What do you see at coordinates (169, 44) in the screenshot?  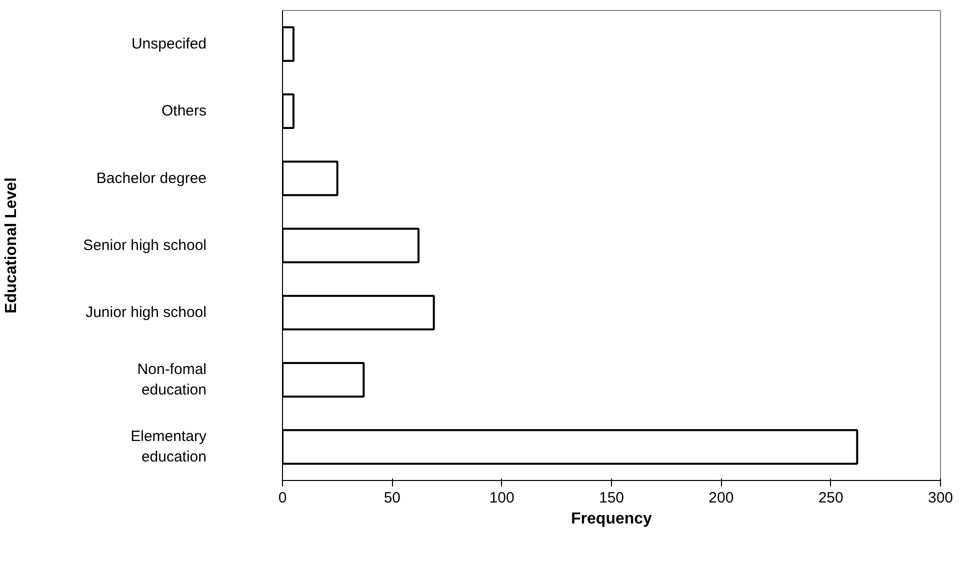 I see `y-tick-label: Unspecifed` at bounding box center [169, 44].